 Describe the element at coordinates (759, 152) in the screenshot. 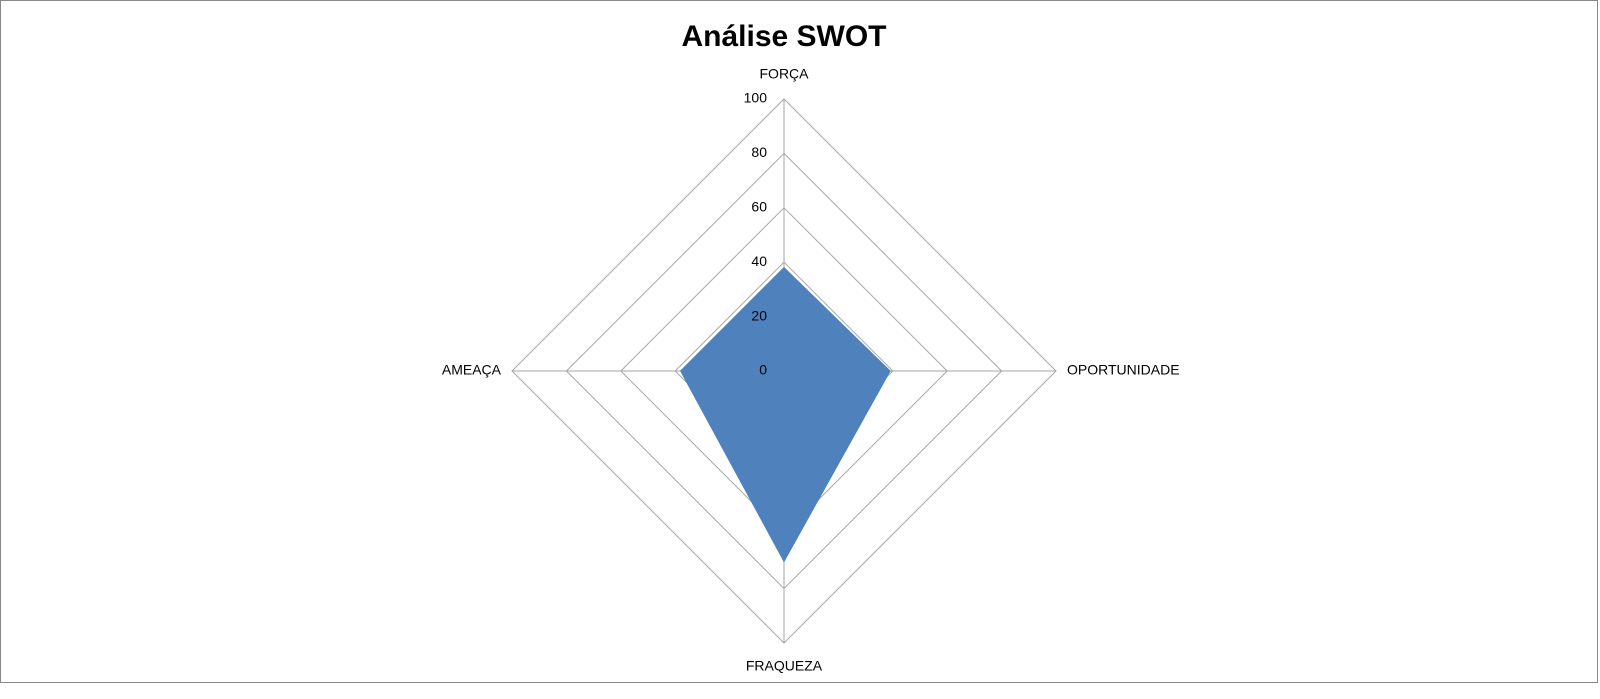

I see `tick-label: 80` at that location.